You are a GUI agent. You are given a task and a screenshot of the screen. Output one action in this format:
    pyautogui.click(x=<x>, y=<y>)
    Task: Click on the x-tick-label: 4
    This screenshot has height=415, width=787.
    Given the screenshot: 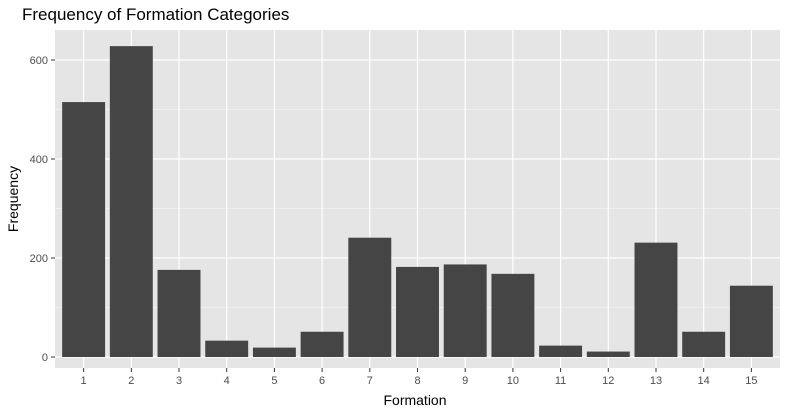 What is the action you would take?
    pyautogui.click(x=227, y=381)
    